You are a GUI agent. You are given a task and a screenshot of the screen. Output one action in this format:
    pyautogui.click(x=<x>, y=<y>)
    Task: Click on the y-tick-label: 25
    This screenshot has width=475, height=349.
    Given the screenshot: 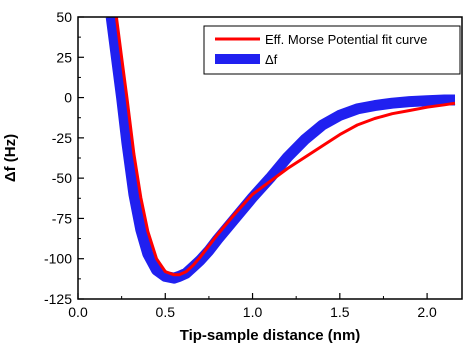 What is the action you would take?
    pyautogui.click(x=64, y=57)
    